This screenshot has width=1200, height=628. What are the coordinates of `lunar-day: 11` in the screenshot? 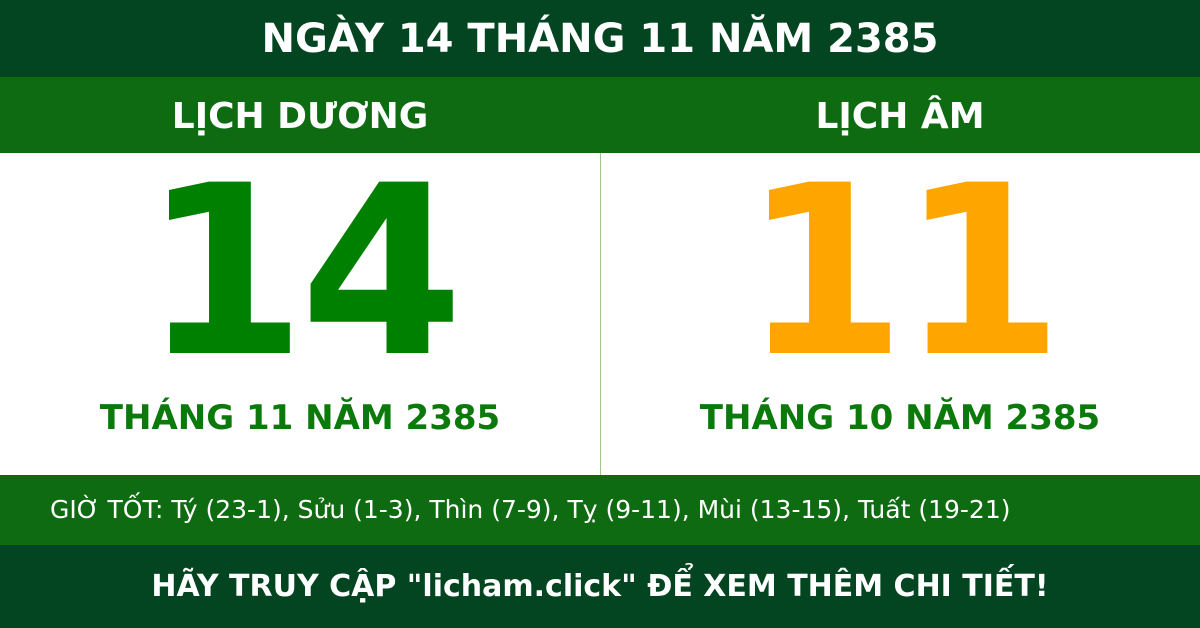 It's located at (902, 272).